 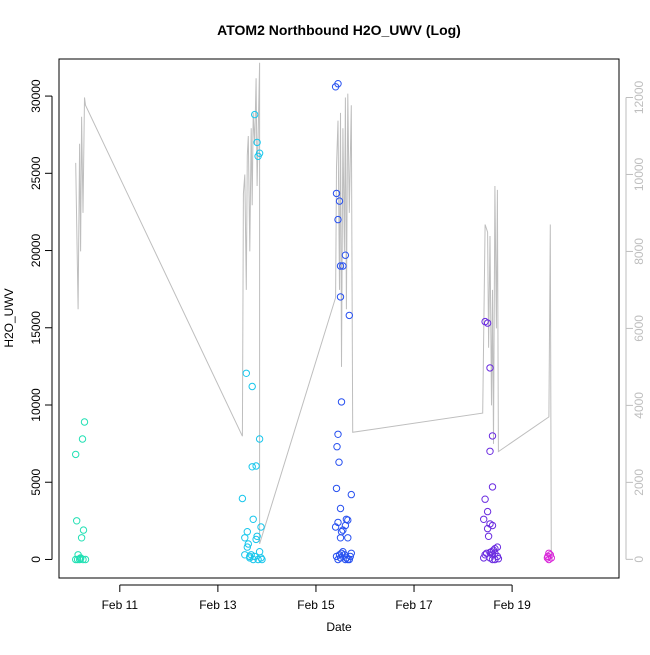 I want to click on x-tick-label: Feb 13, so click(x=218, y=605).